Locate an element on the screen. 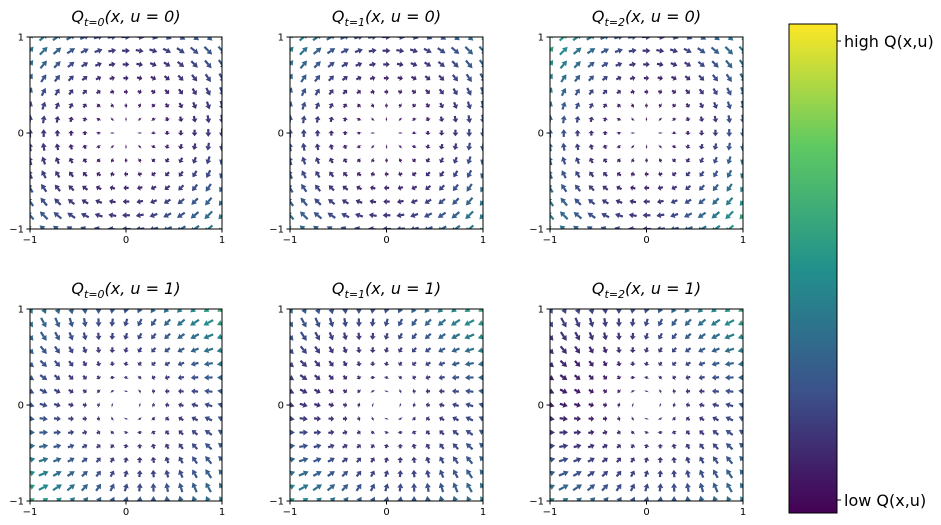 This screenshot has height=525, width=941. panel-title: Qt=2(x, u = 1) is located at coordinates (646, 290).